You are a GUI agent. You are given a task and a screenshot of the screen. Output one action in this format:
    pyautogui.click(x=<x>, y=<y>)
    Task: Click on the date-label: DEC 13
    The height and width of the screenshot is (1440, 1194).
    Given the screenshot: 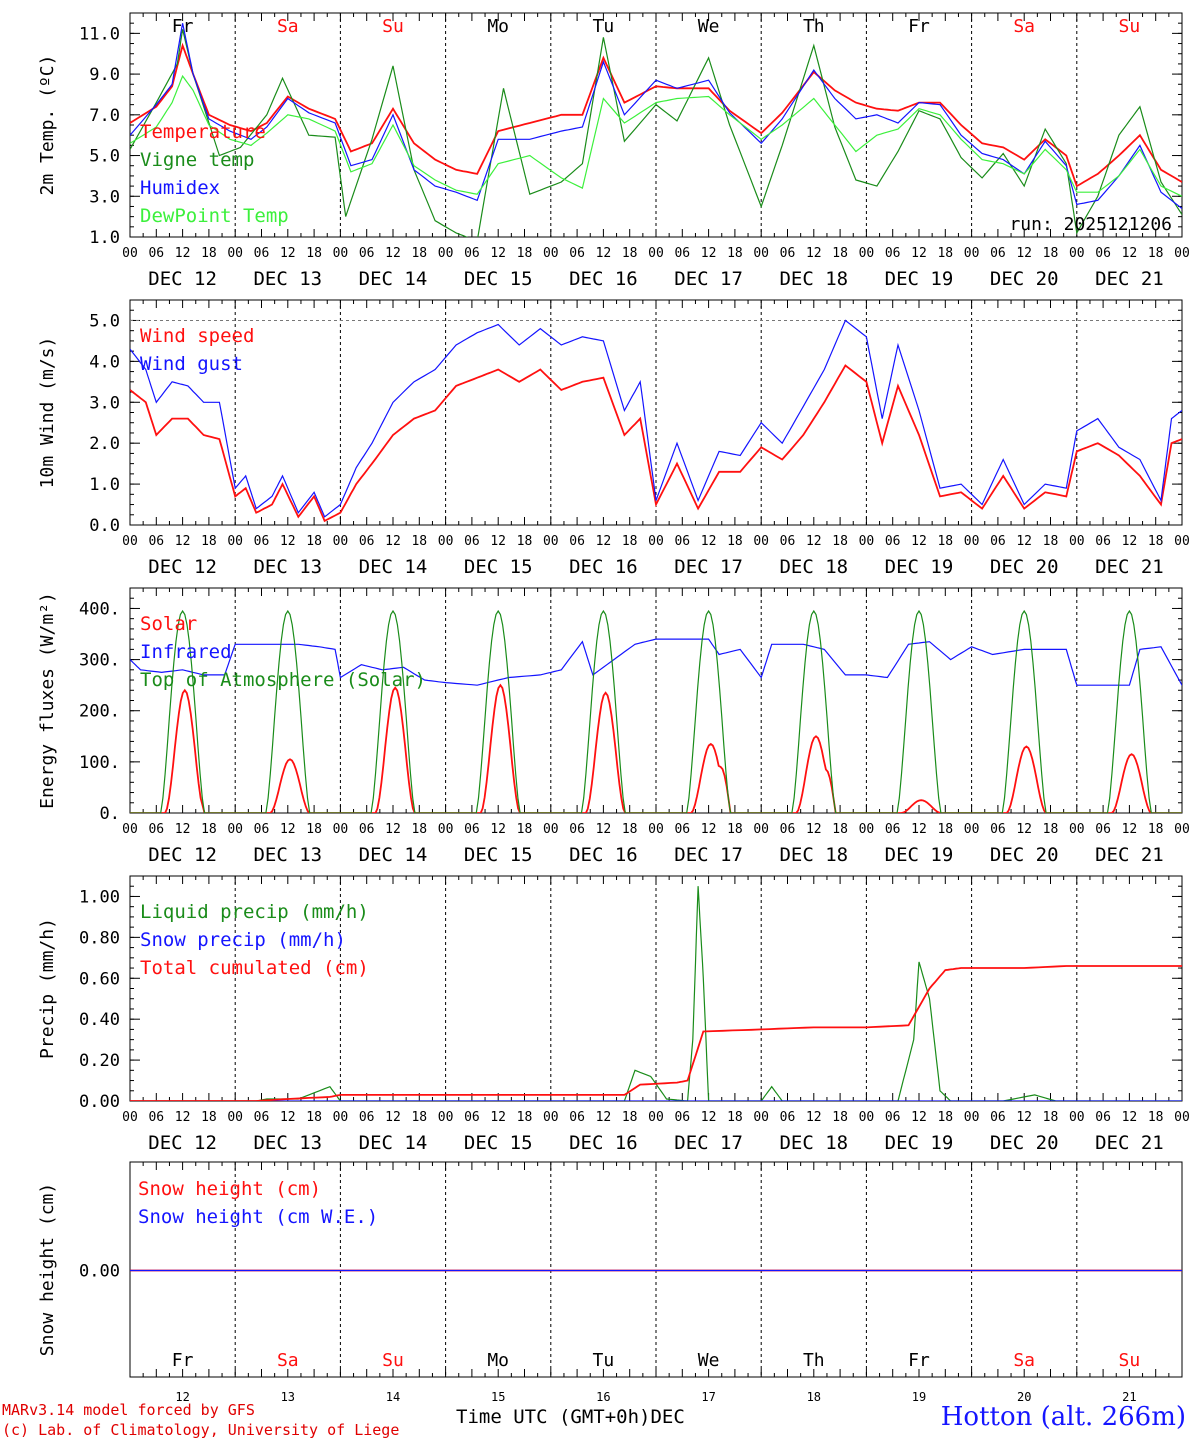 What is the action you would take?
    pyautogui.click(x=287, y=1143)
    